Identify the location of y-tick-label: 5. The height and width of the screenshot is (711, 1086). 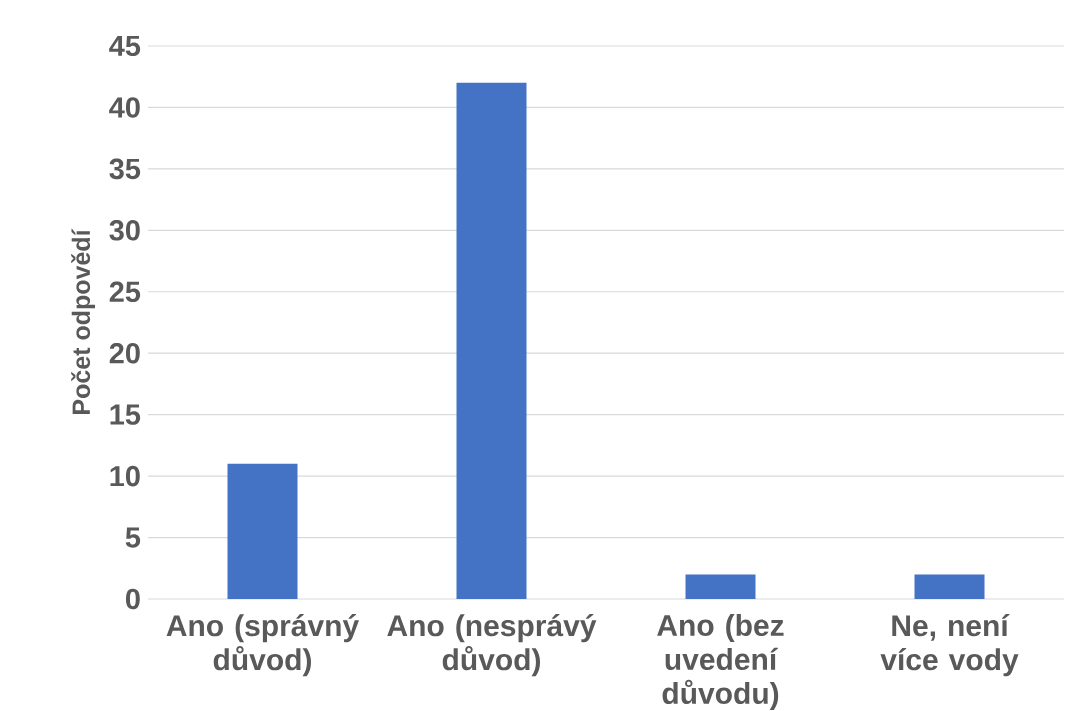
(133, 537).